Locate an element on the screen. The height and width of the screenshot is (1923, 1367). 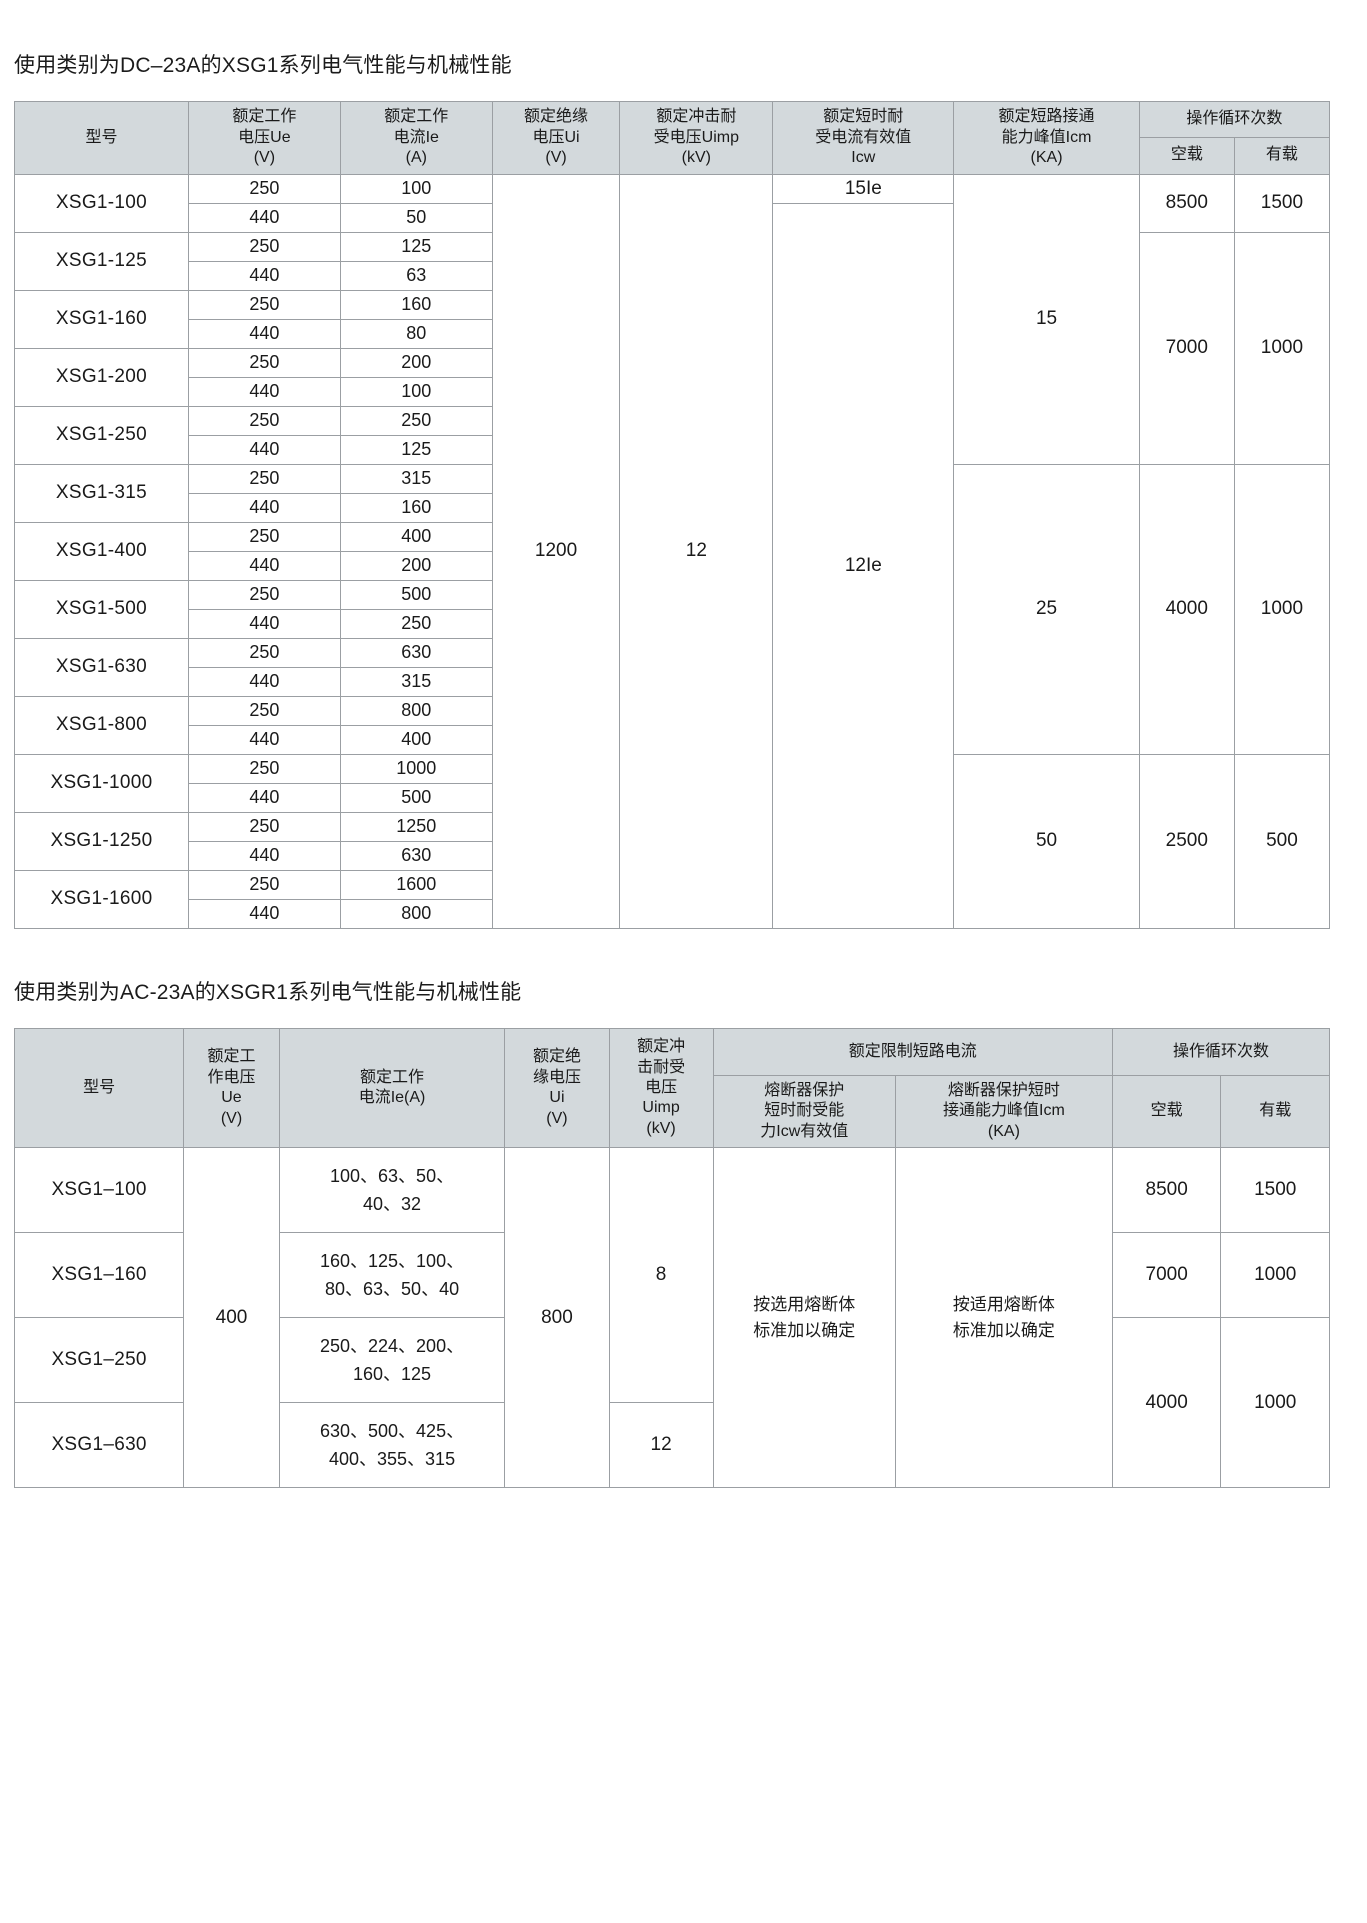
cell-model: XSG1–160 is located at coordinates (99, 1275).